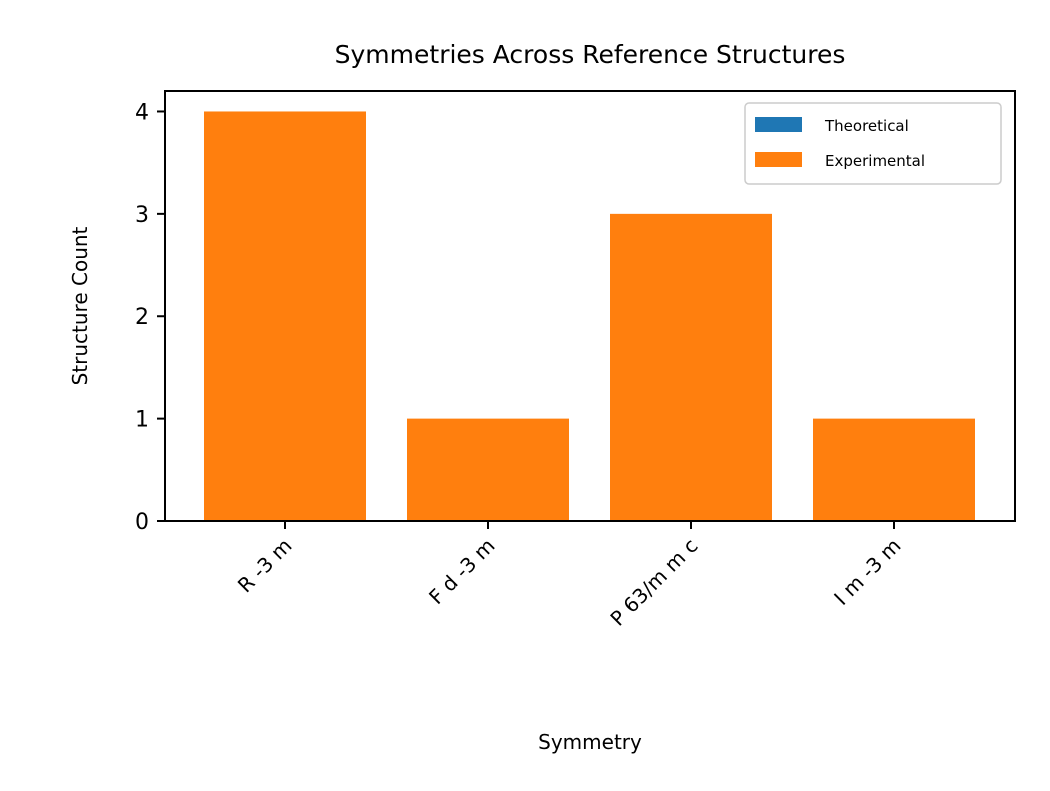 This screenshot has height=791, width=1050. What do you see at coordinates (142, 215) in the screenshot?
I see `y-tick-label: 3` at bounding box center [142, 215].